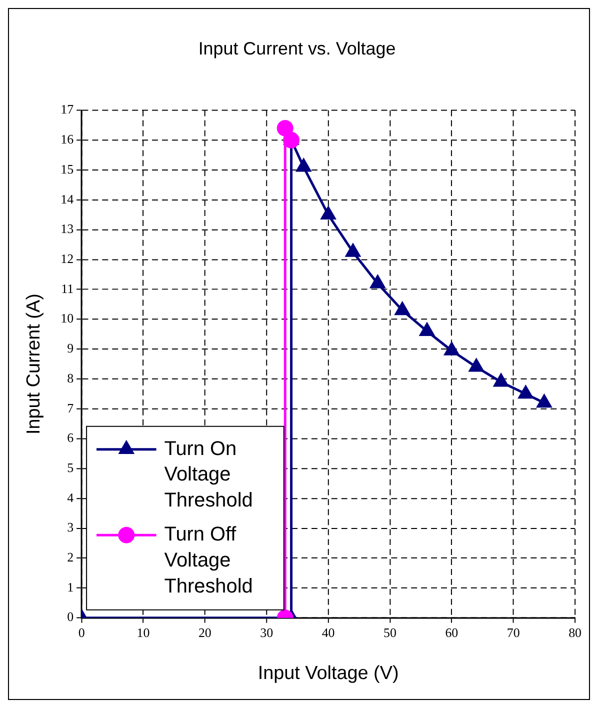  I want to click on x-tick-label: 70, so click(513, 632).